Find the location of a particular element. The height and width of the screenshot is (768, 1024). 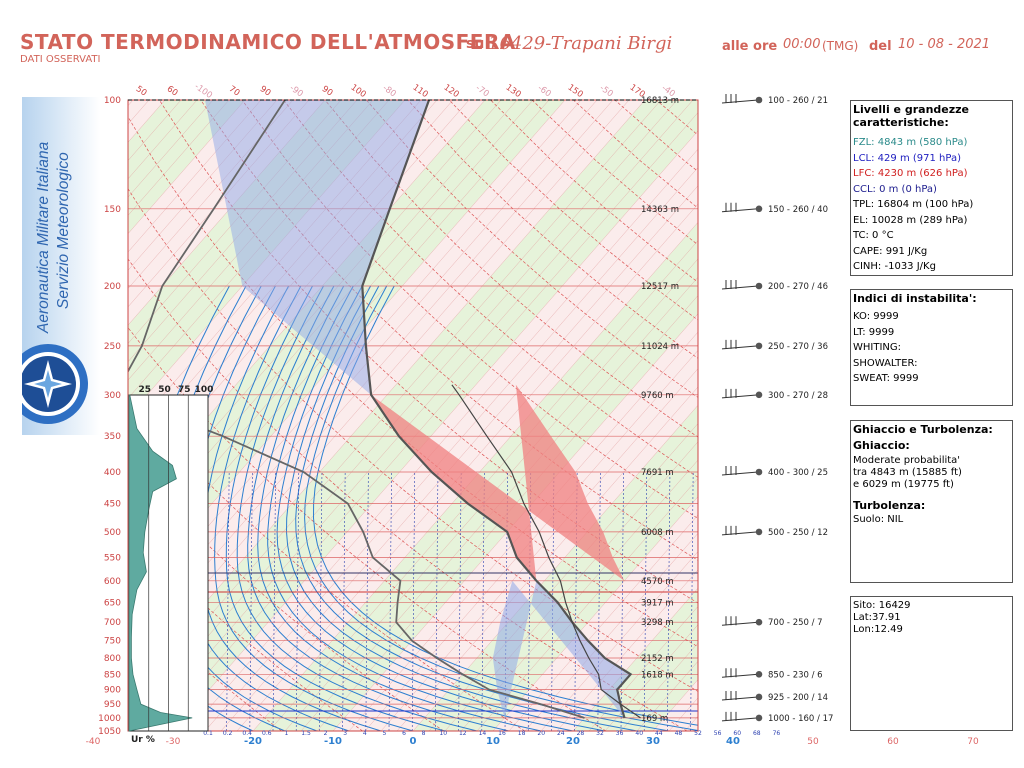

temperature-tick-label-extra: -40 is located at coordinates (93, 742).